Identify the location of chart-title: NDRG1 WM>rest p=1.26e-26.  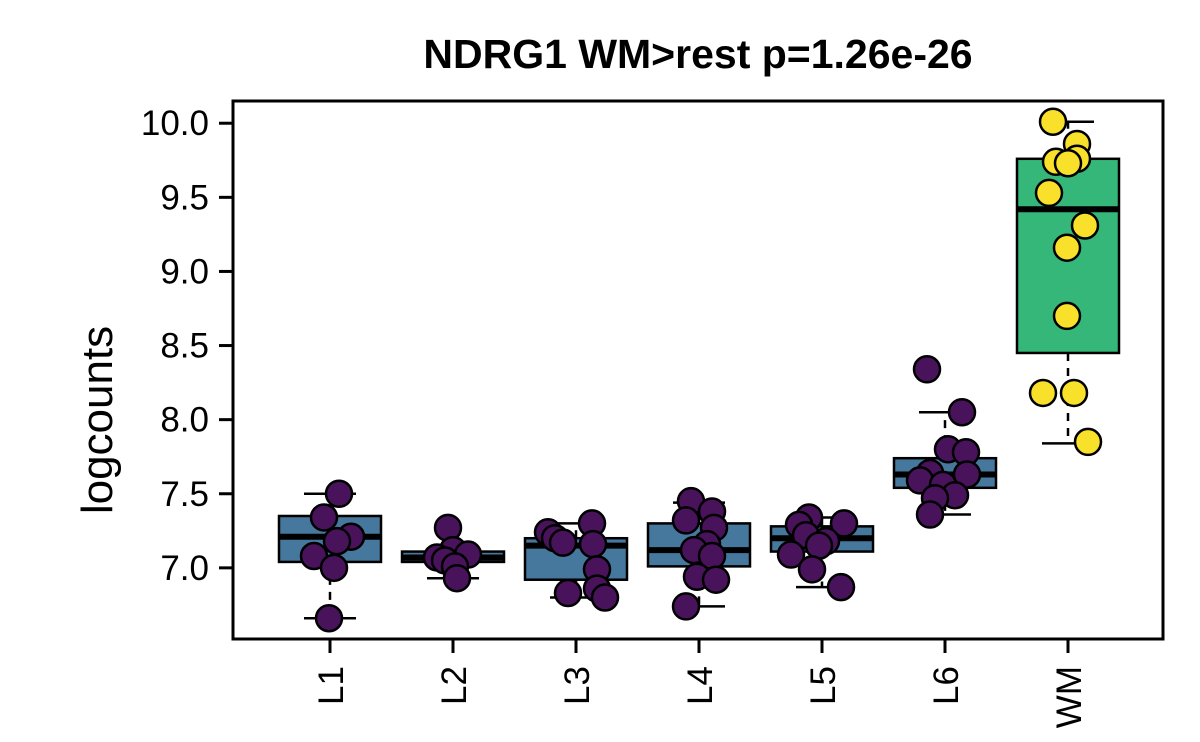
(697, 54).